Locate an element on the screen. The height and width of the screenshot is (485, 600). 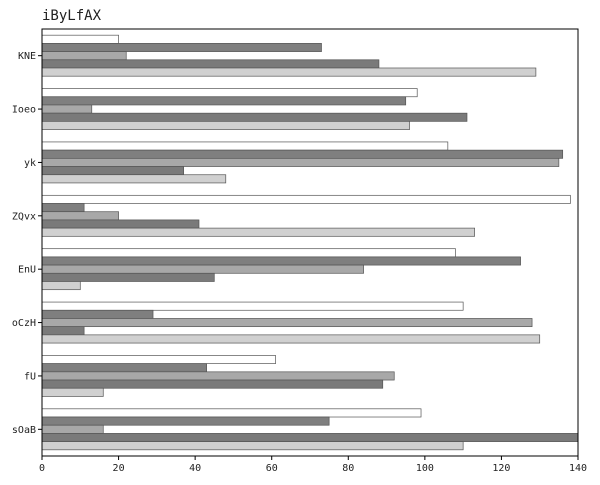
bar-KNE-s1 is located at coordinates (80, 39).